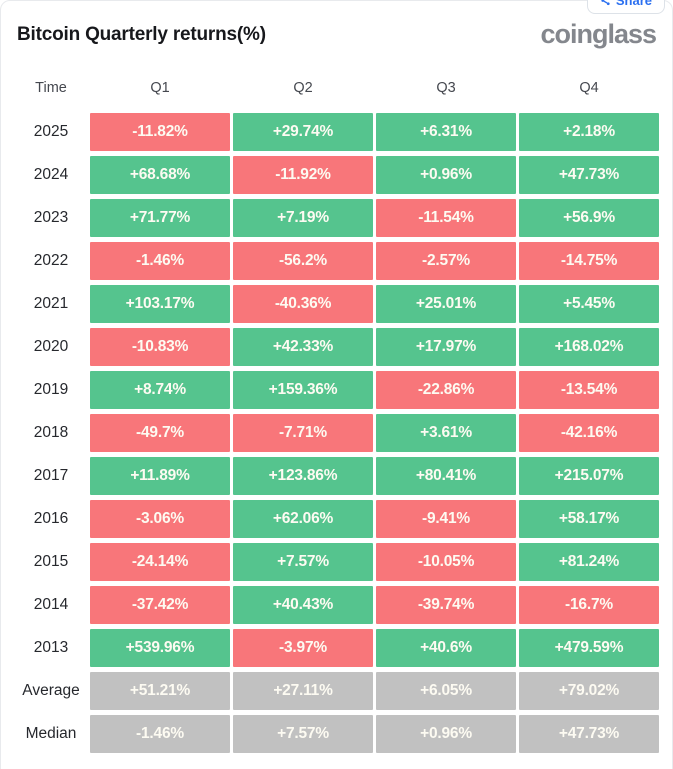 The height and width of the screenshot is (769, 673). I want to click on return-cell: +71.77%, so click(160, 218).